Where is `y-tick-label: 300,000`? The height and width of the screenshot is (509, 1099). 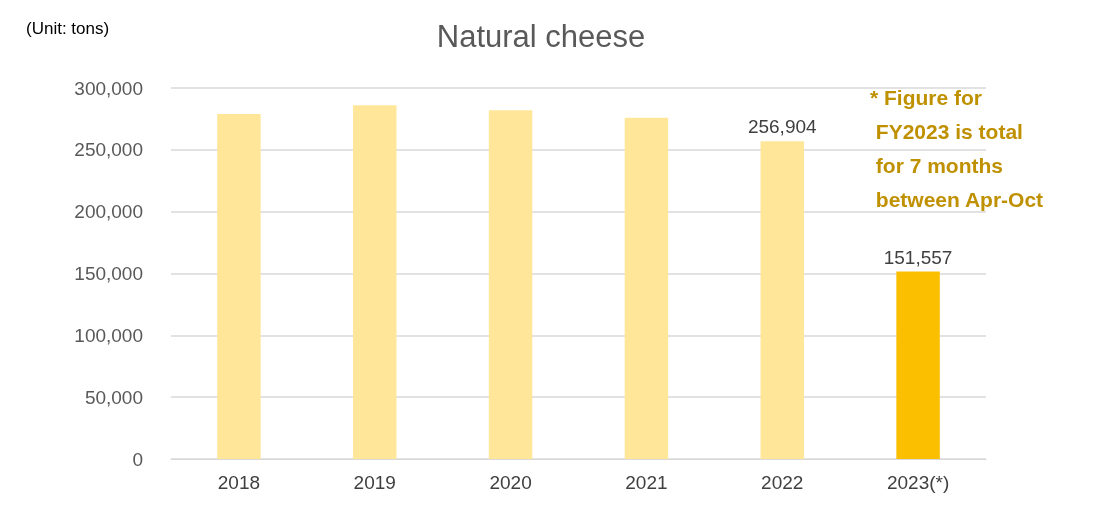
y-tick-label: 300,000 is located at coordinates (108, 88).